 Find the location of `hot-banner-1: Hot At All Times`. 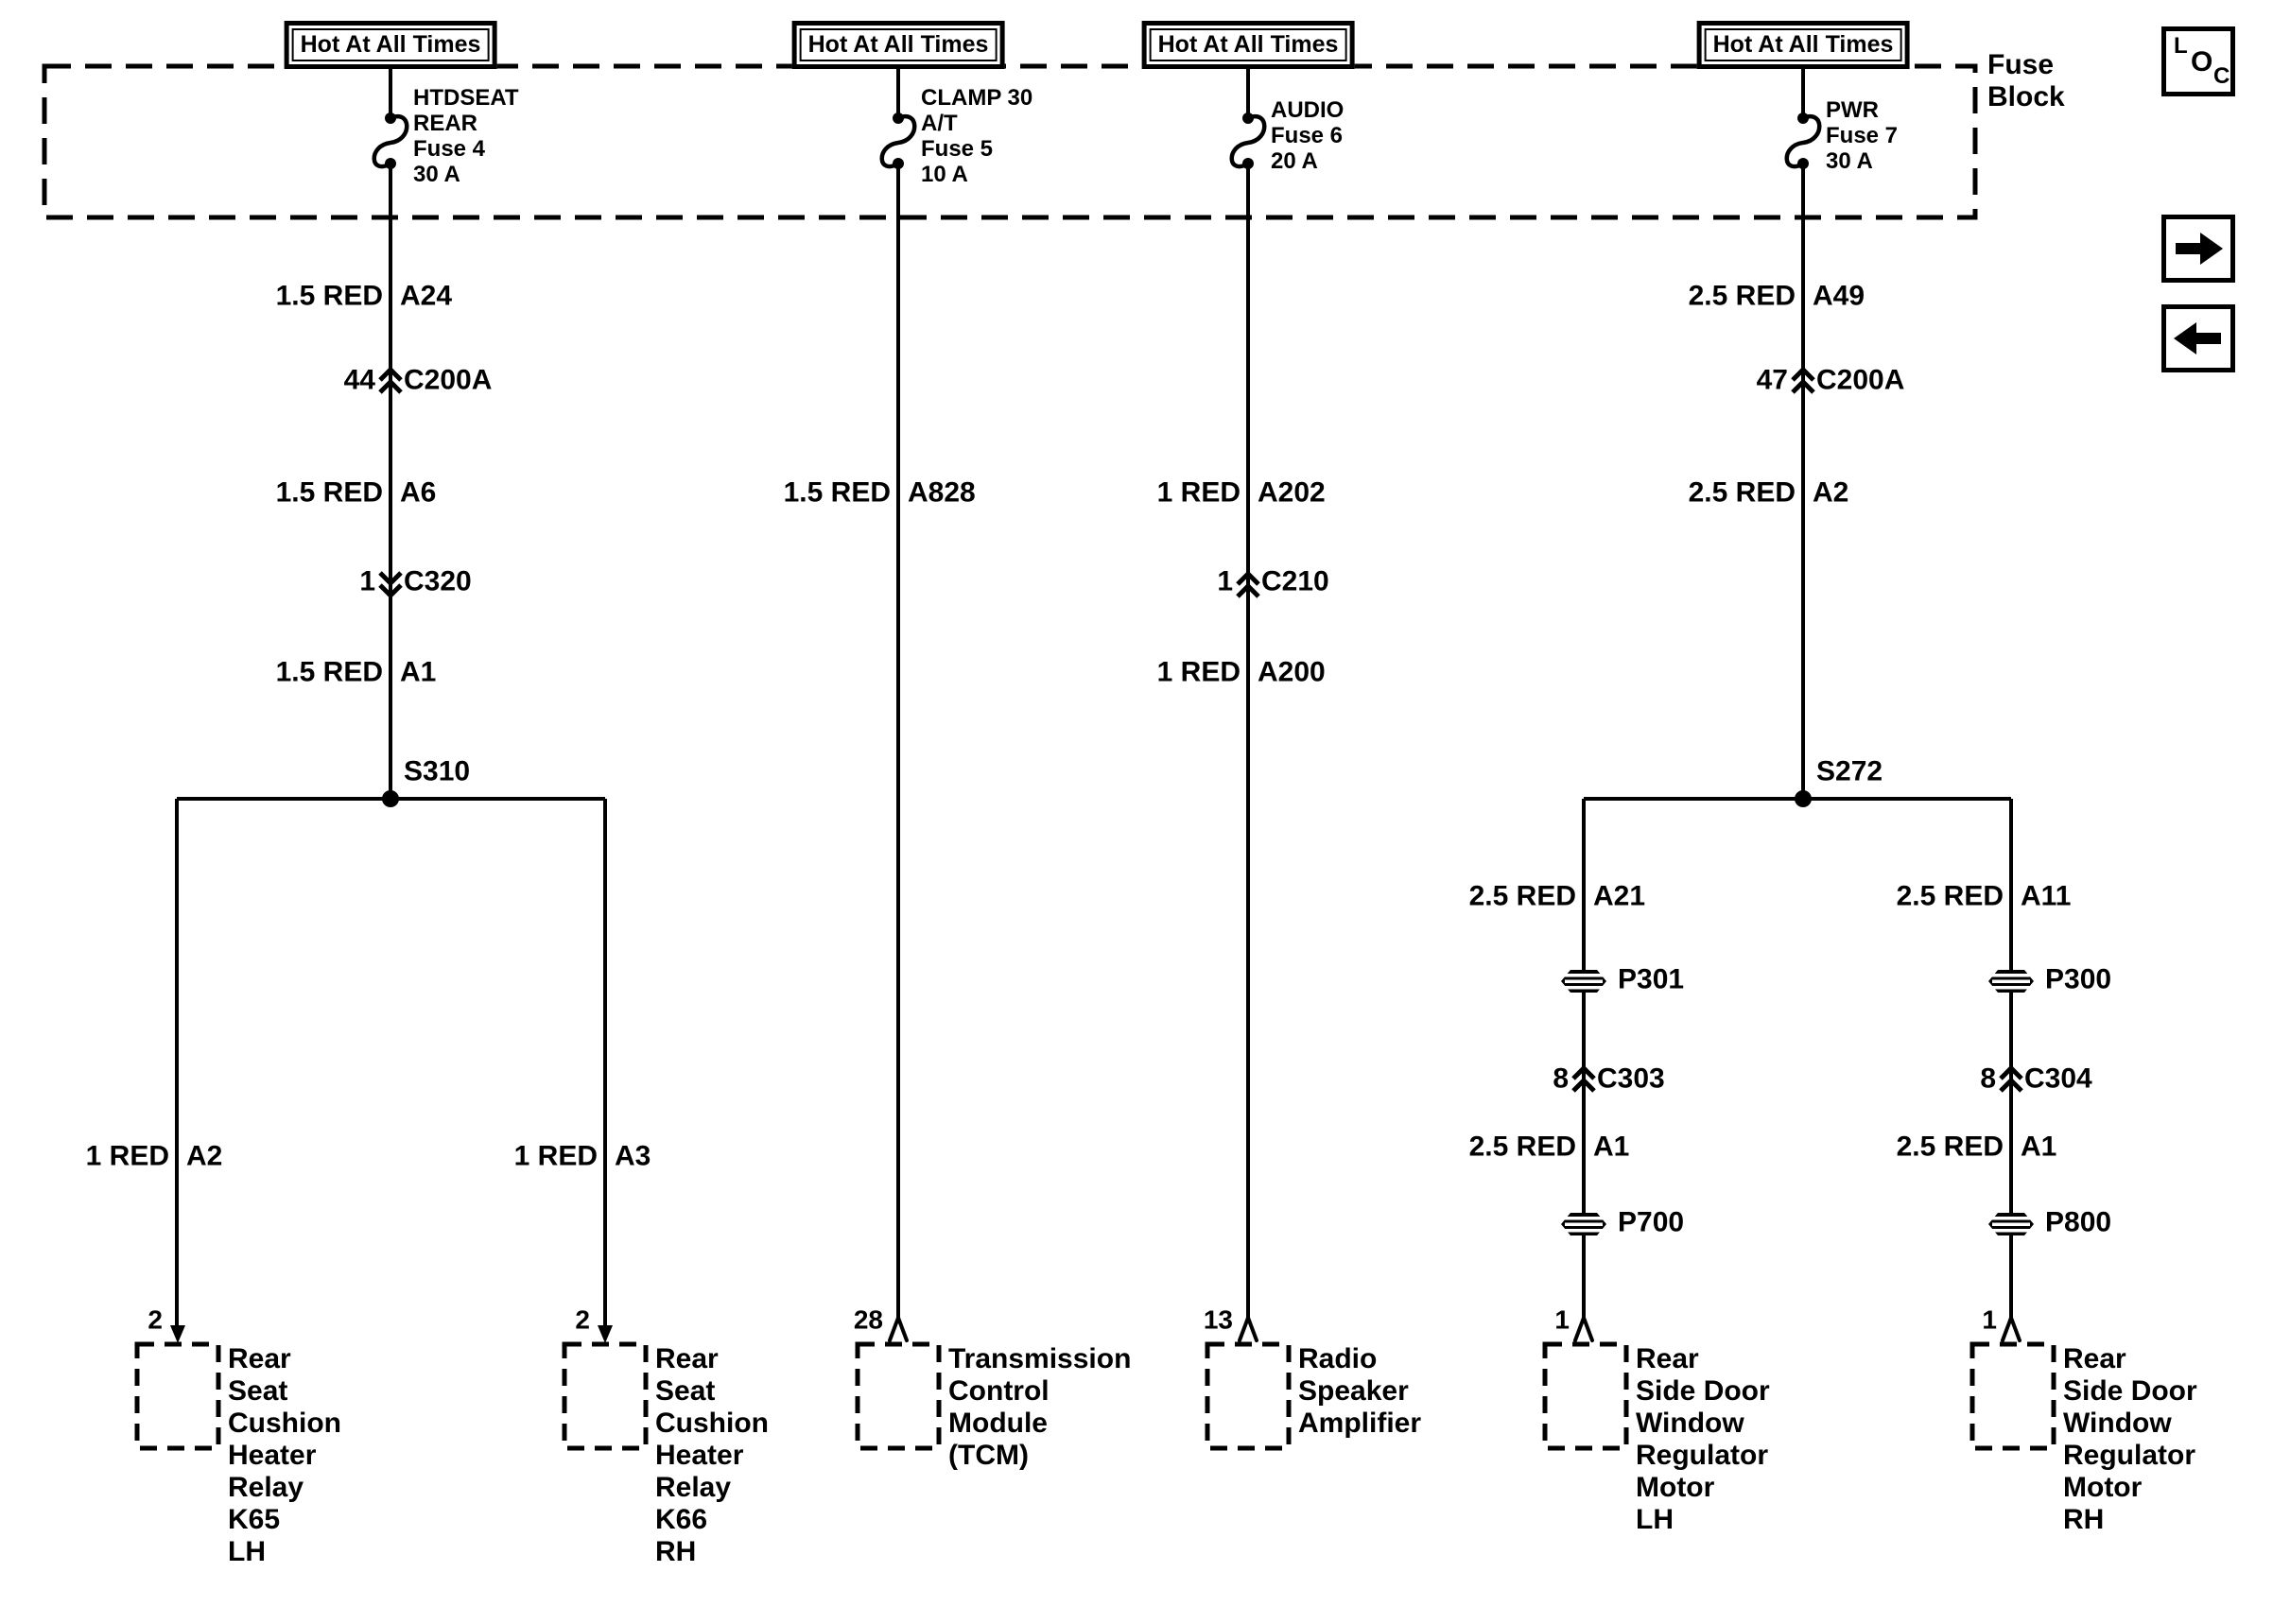

hot-banner-1: Hot At All Times is located at coordinates (390, 45).